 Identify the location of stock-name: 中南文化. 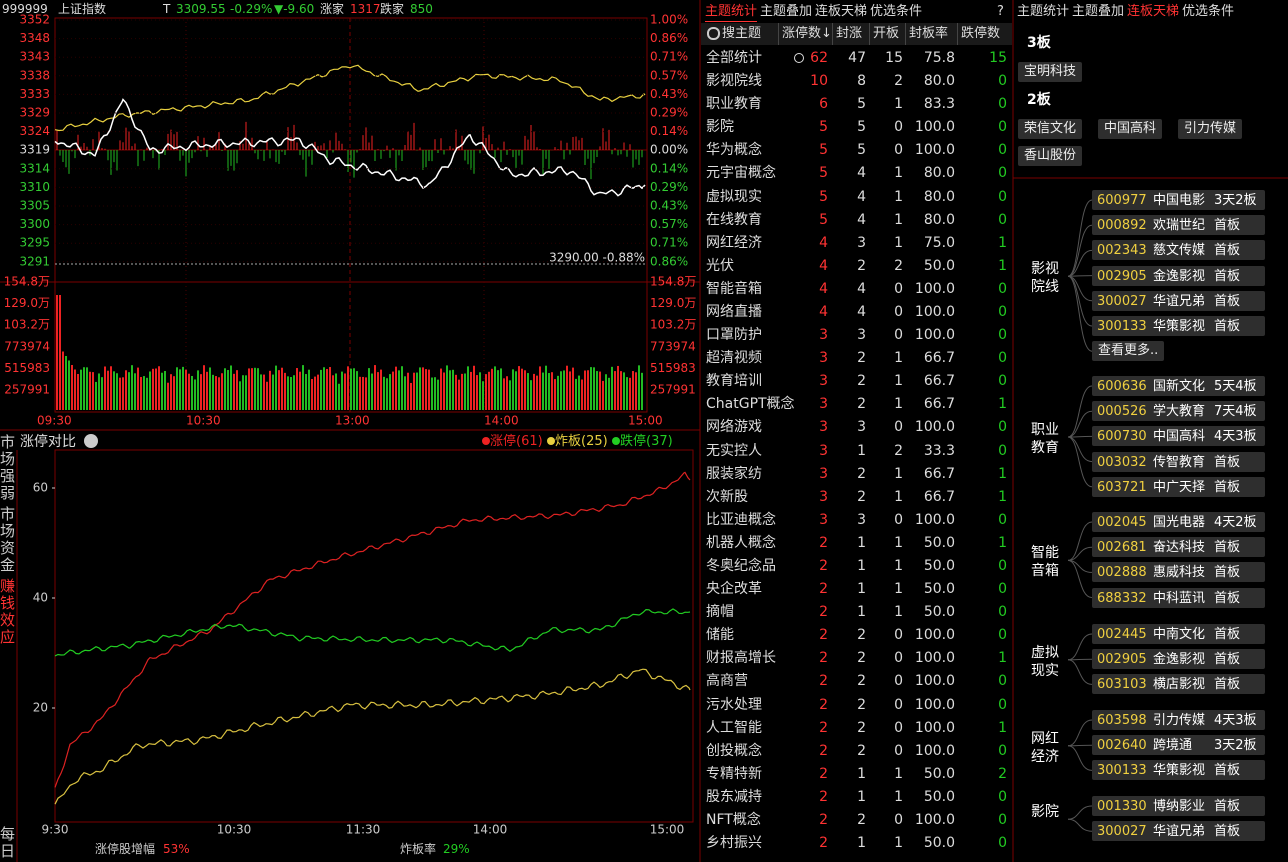
(1179, 634).